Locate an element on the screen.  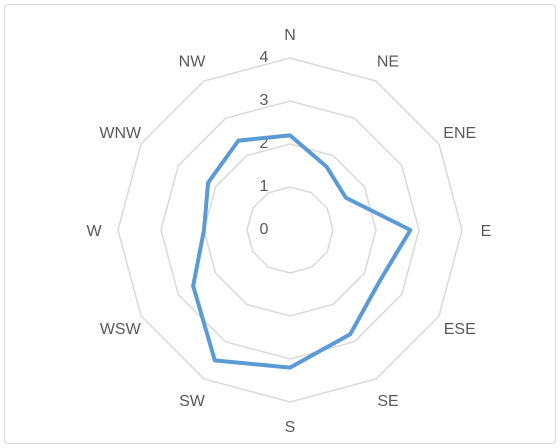
r-tick-label: 0 is located at coordinates (264, 229).